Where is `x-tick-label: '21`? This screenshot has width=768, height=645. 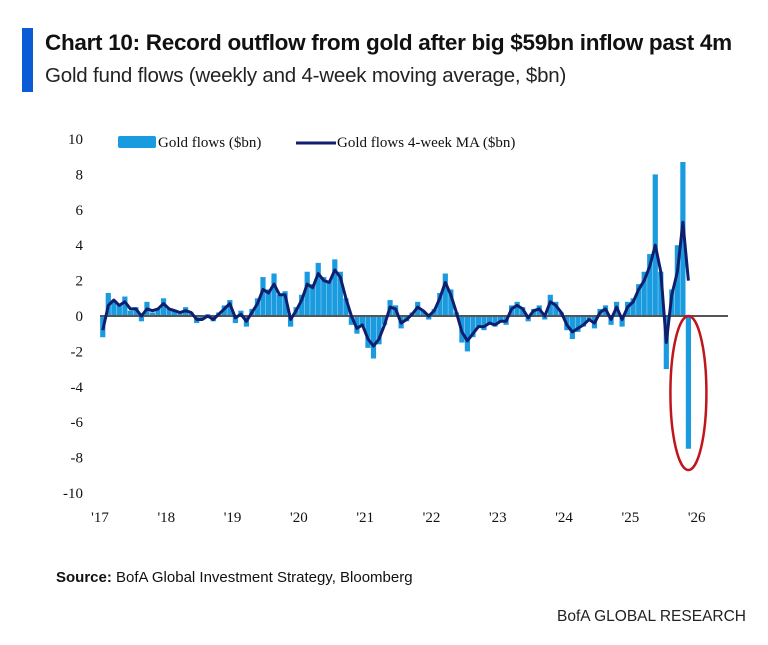 x-tick-label: '21 is located at coordinates (365, 518).